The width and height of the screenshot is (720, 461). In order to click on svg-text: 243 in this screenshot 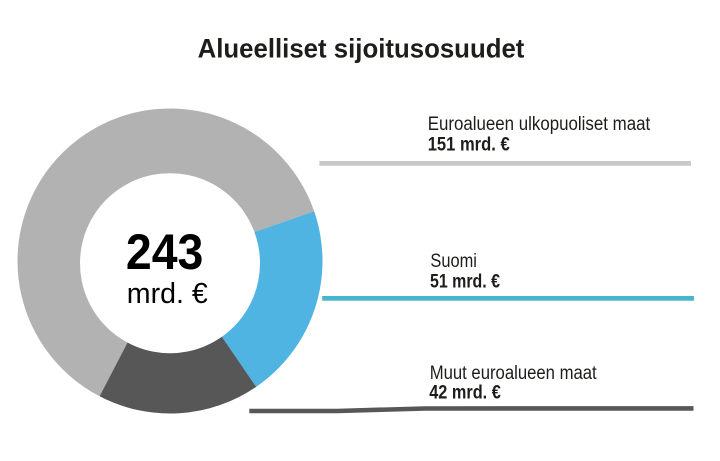, I will do `click(164, 252)`.